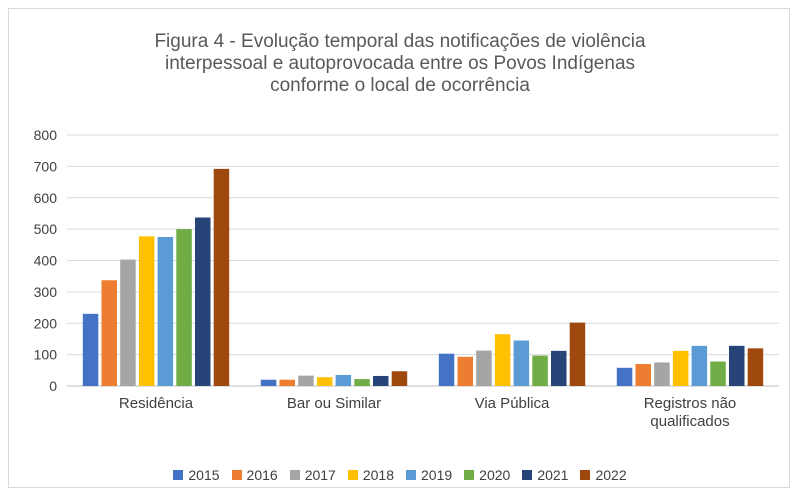 The height and width of the screenshot is (500, 800). What do you see at coordinates (46, 166) in the screenshot?
I see `y-tick-label: 700` at bounding box center [46, 166].